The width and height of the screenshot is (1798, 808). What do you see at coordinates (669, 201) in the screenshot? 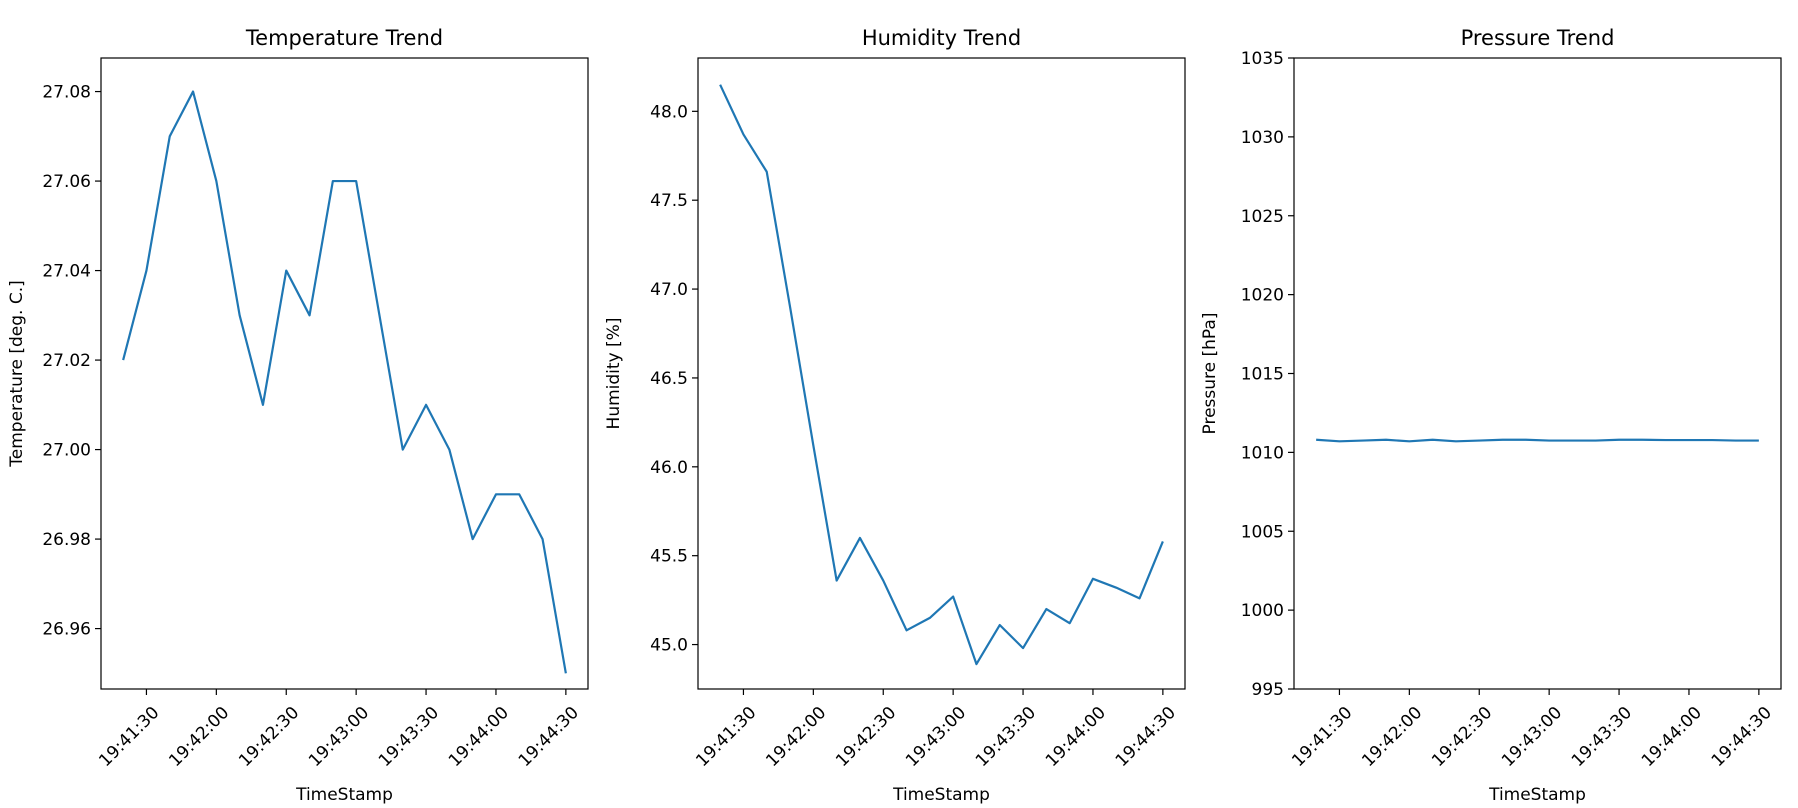
I see `y-tick-label: 47.5` at bounding box center [669, 201].